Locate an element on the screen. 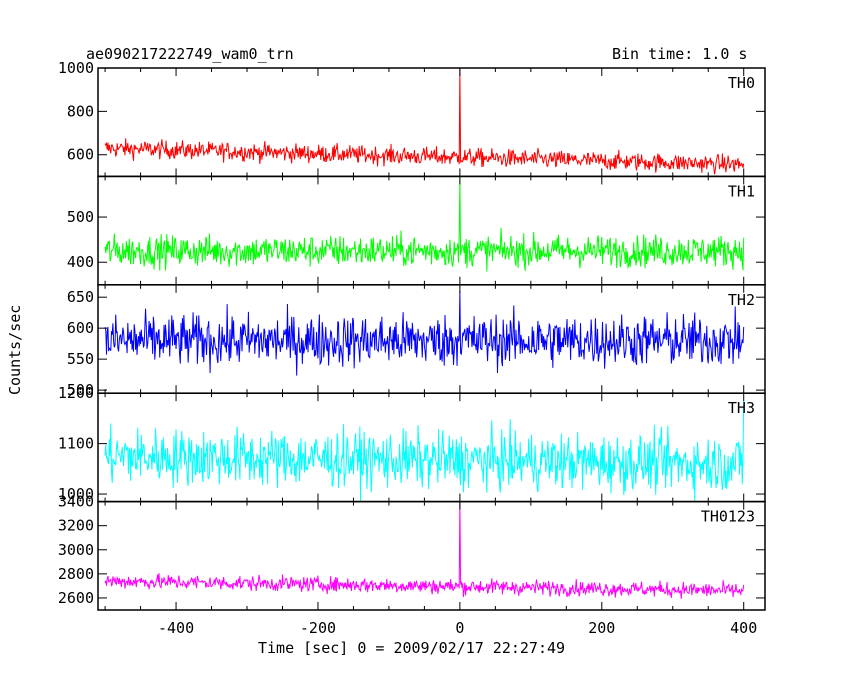 The image size is (850, 680). y-tick-label-TH3: 1100 is located at coordinates (76, 444).